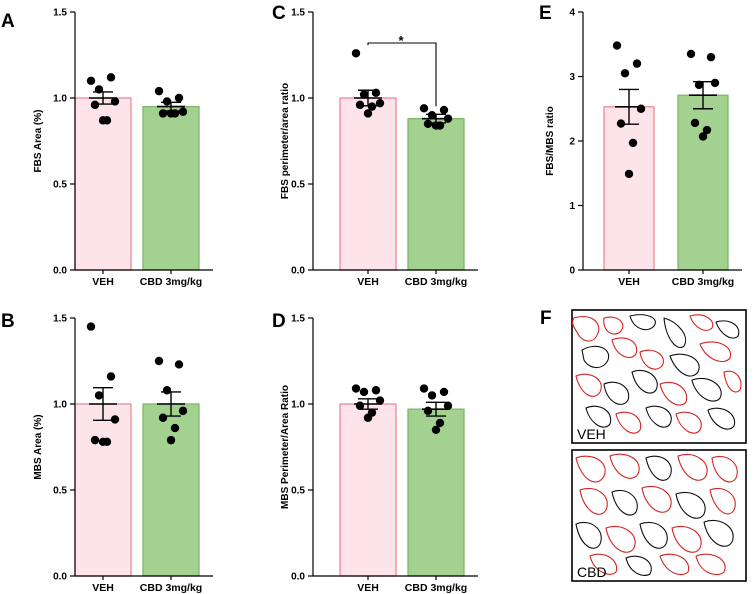 Image resolution: width=754 pixels, height=594 pixels. What do you see at coordinates (591, 434) in the screenshot?
I see `veh-image-label: VEH` at bounding box center [591, 434].